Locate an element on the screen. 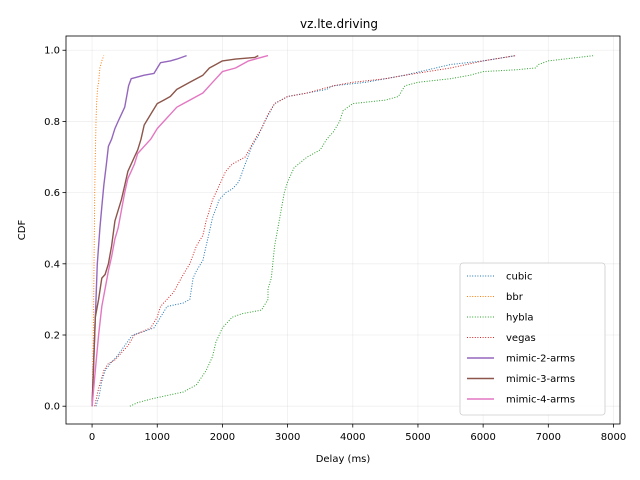  series-line-mimic-2-arms is located at coordinates (139, 230).